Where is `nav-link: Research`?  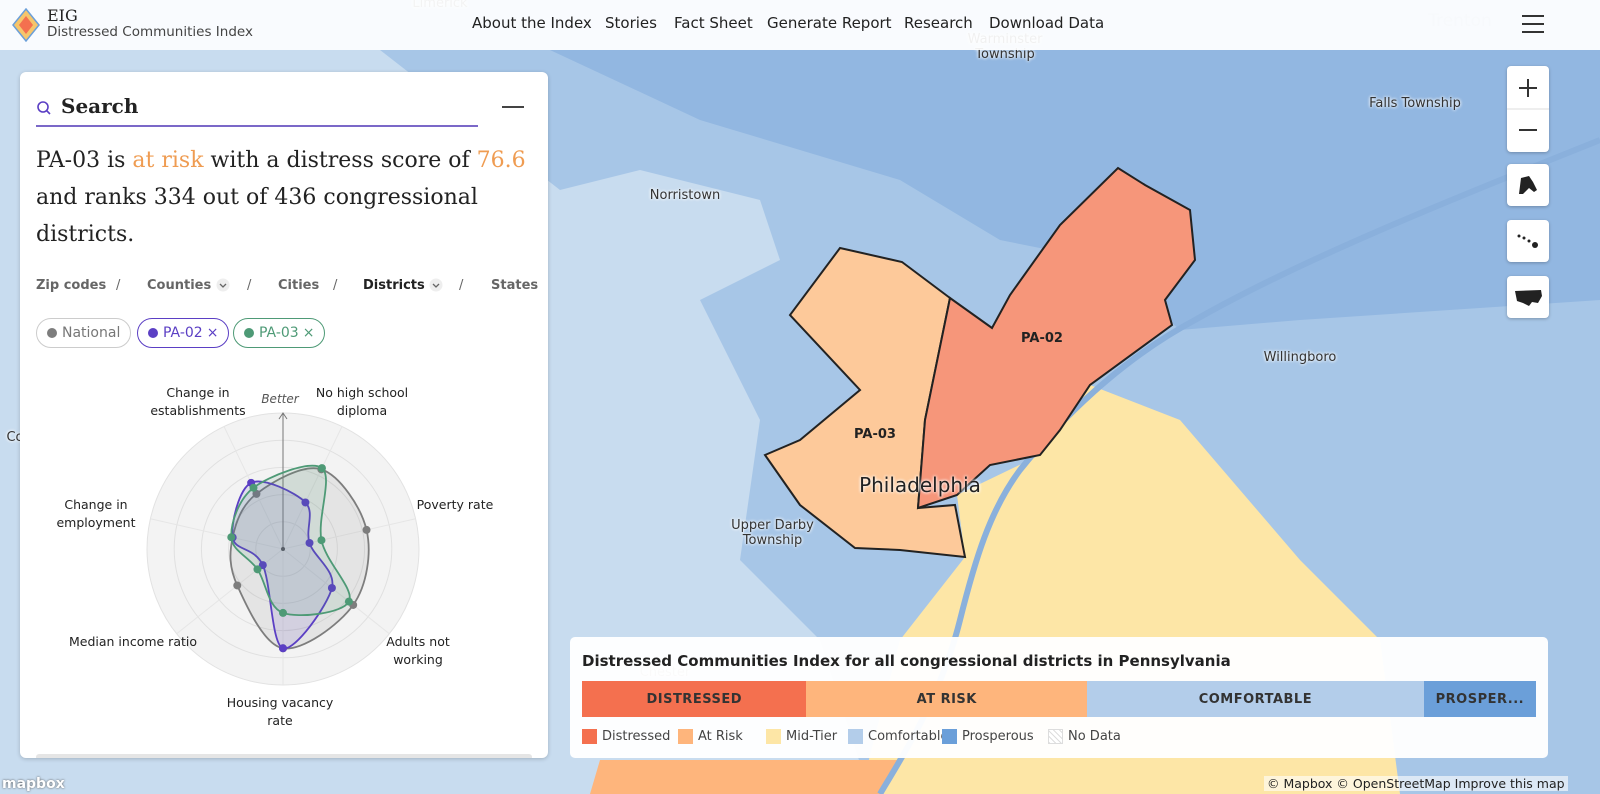
nav-link: Research is located at coordinates (938, 23).